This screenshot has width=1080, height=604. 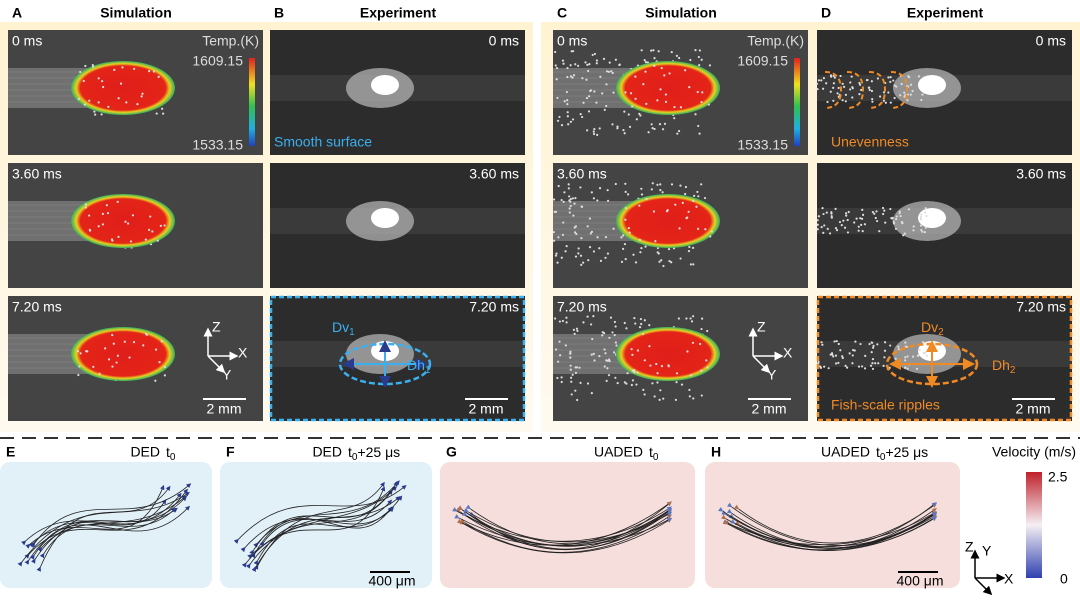 I want to click on panel-letter: G, so click(x=451, y=452).